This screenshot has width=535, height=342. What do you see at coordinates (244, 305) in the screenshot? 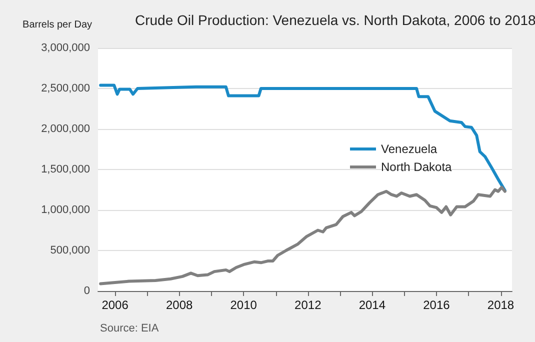
I see `x-tick-label: 2010` at bounding box center [244, 305].